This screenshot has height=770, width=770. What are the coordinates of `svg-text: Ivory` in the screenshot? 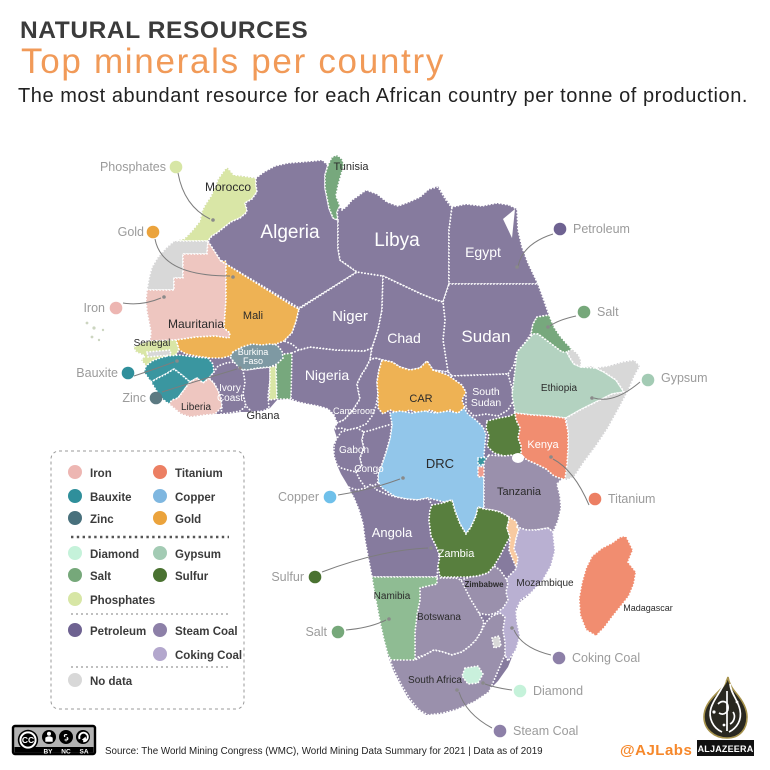 It's located at (230, 388).